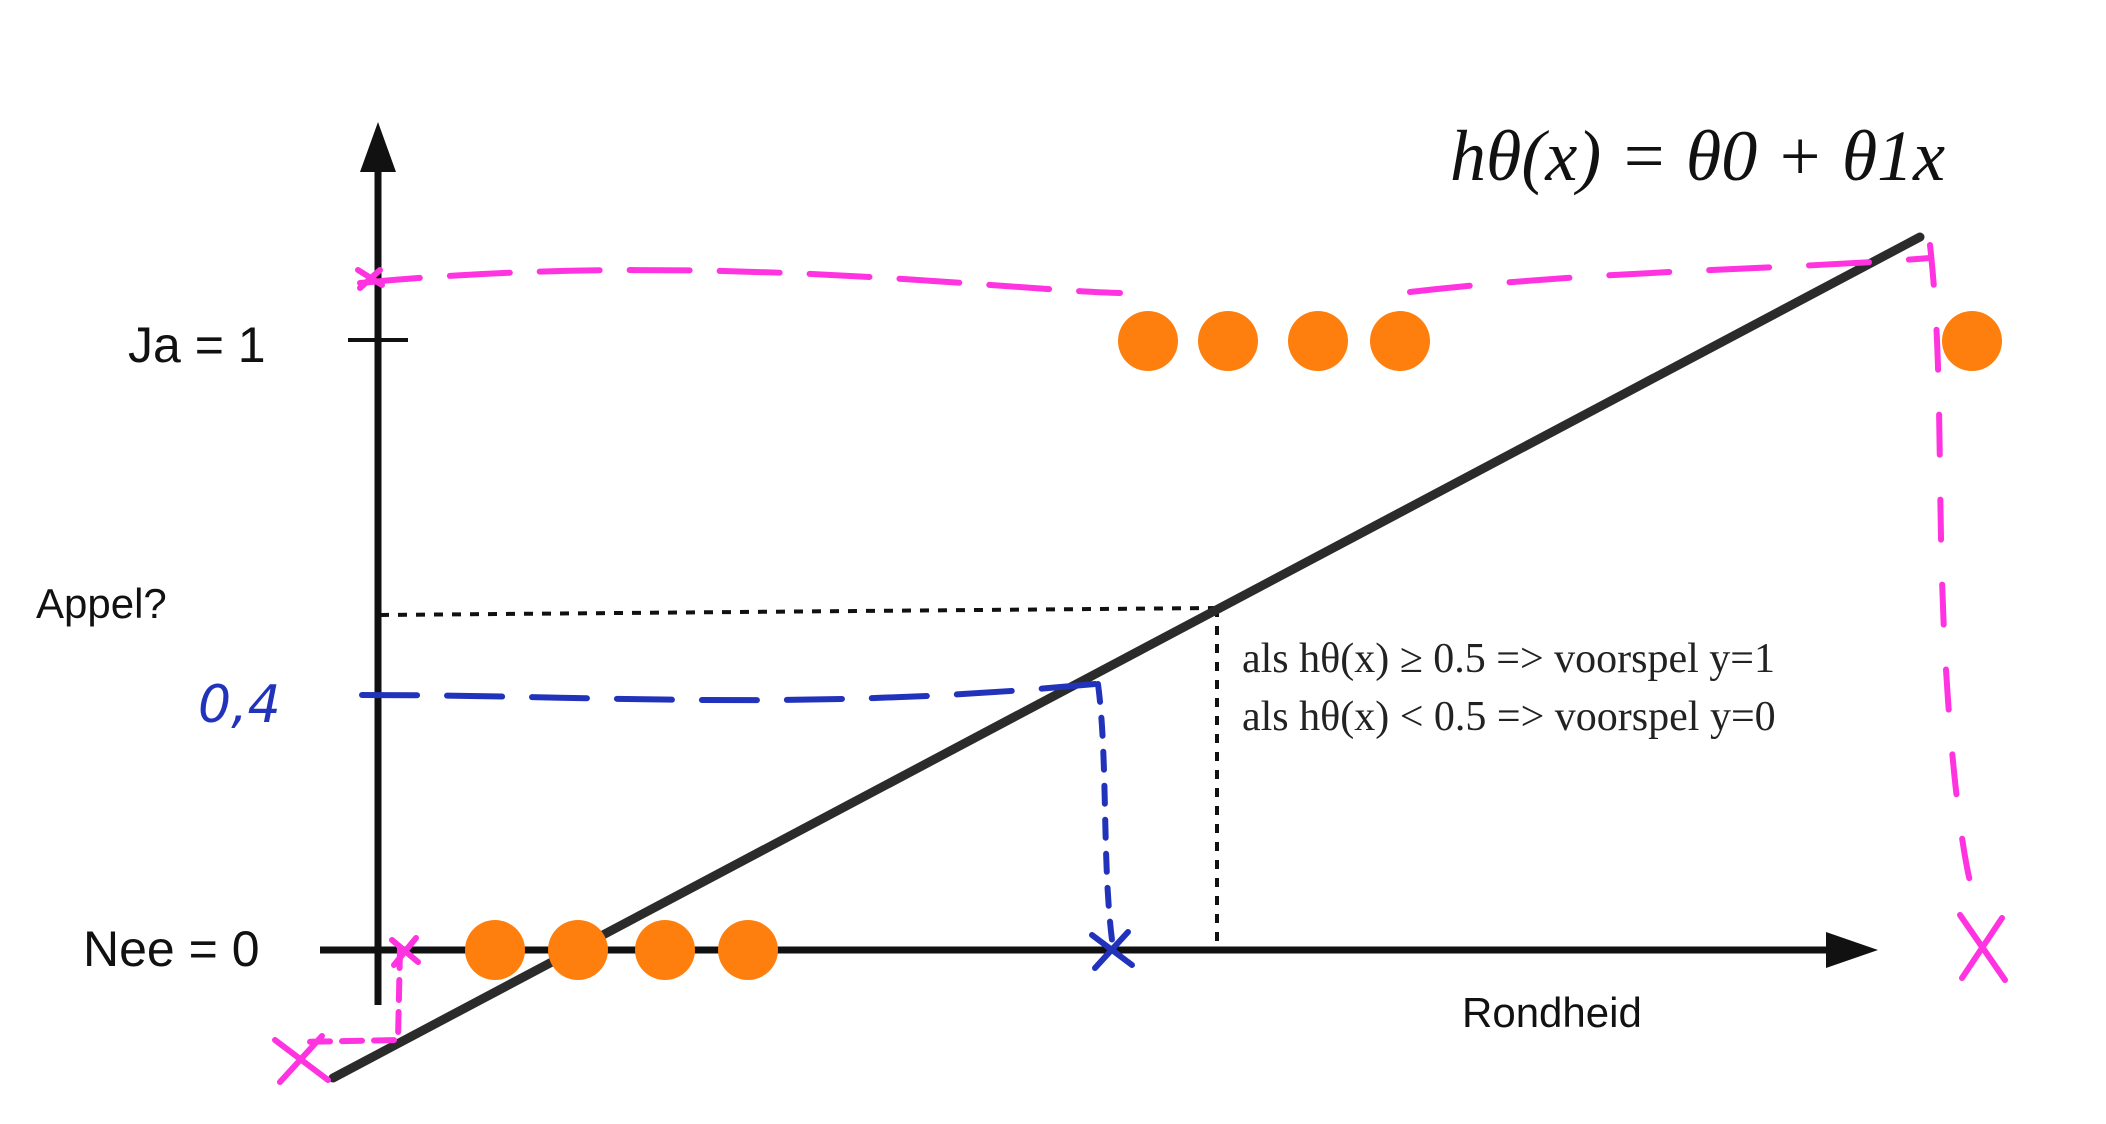 This screenshot has width=2106, height=1124. What do you see at coordinates (1670, 275) in the screenshot?
I see `pink-dashed-top-right` at bounding box center [1670, 275].